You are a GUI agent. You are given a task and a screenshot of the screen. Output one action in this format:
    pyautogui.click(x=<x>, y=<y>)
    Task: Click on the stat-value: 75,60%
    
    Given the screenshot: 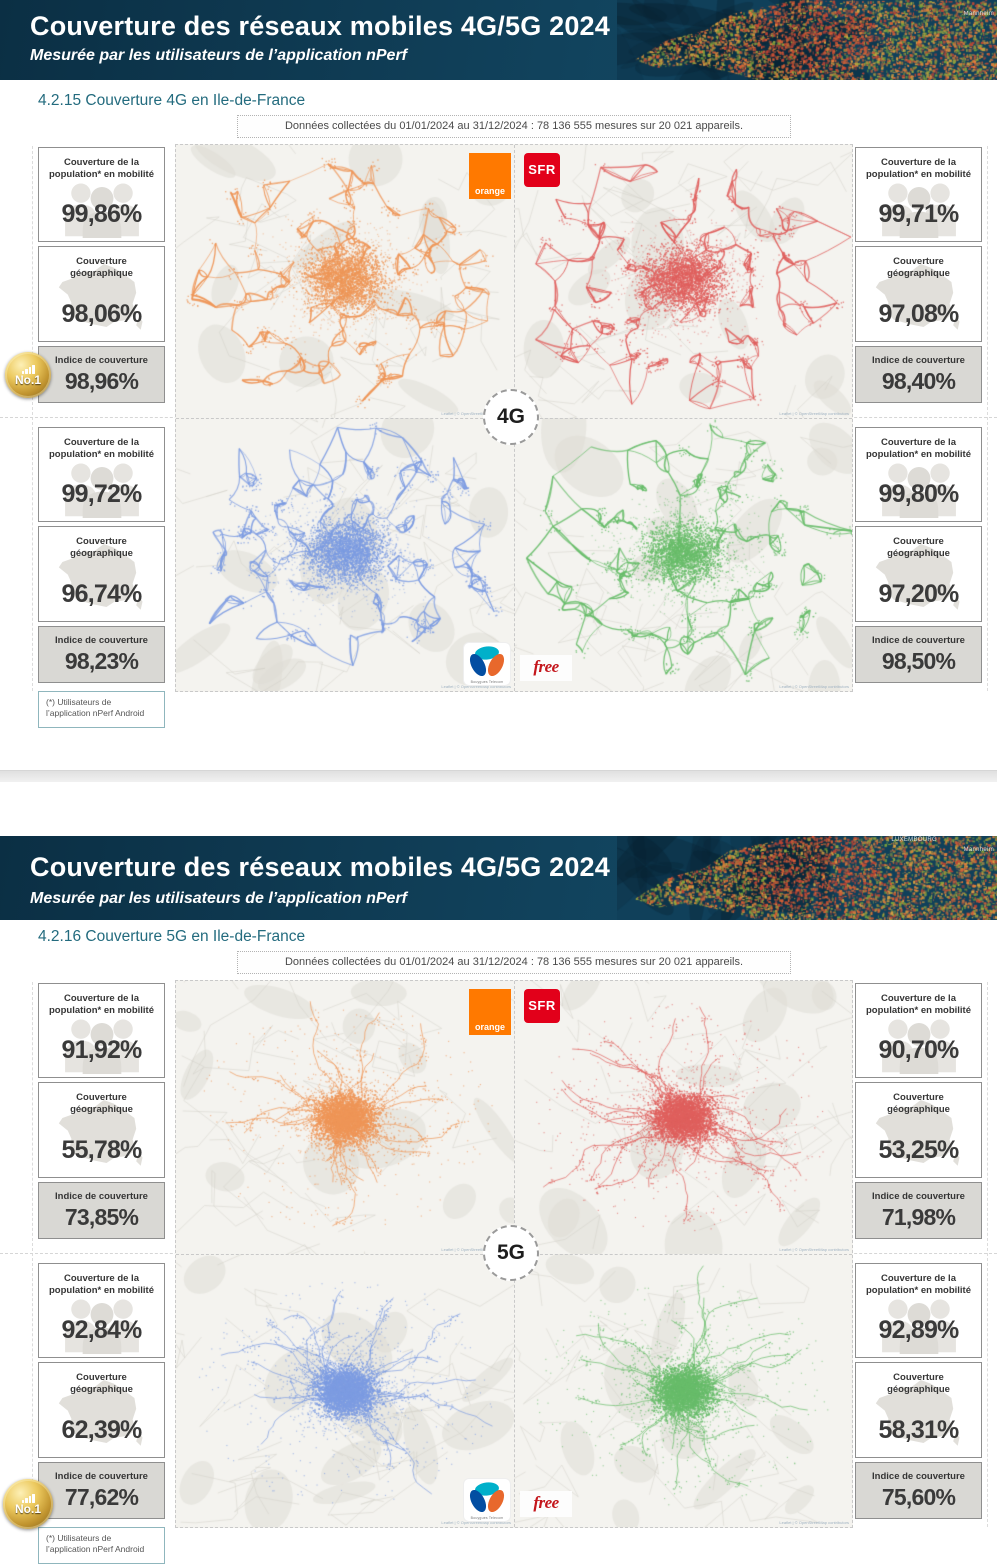 What is the action you would take?
    pyautogui.click(x=918, y=1497)
    